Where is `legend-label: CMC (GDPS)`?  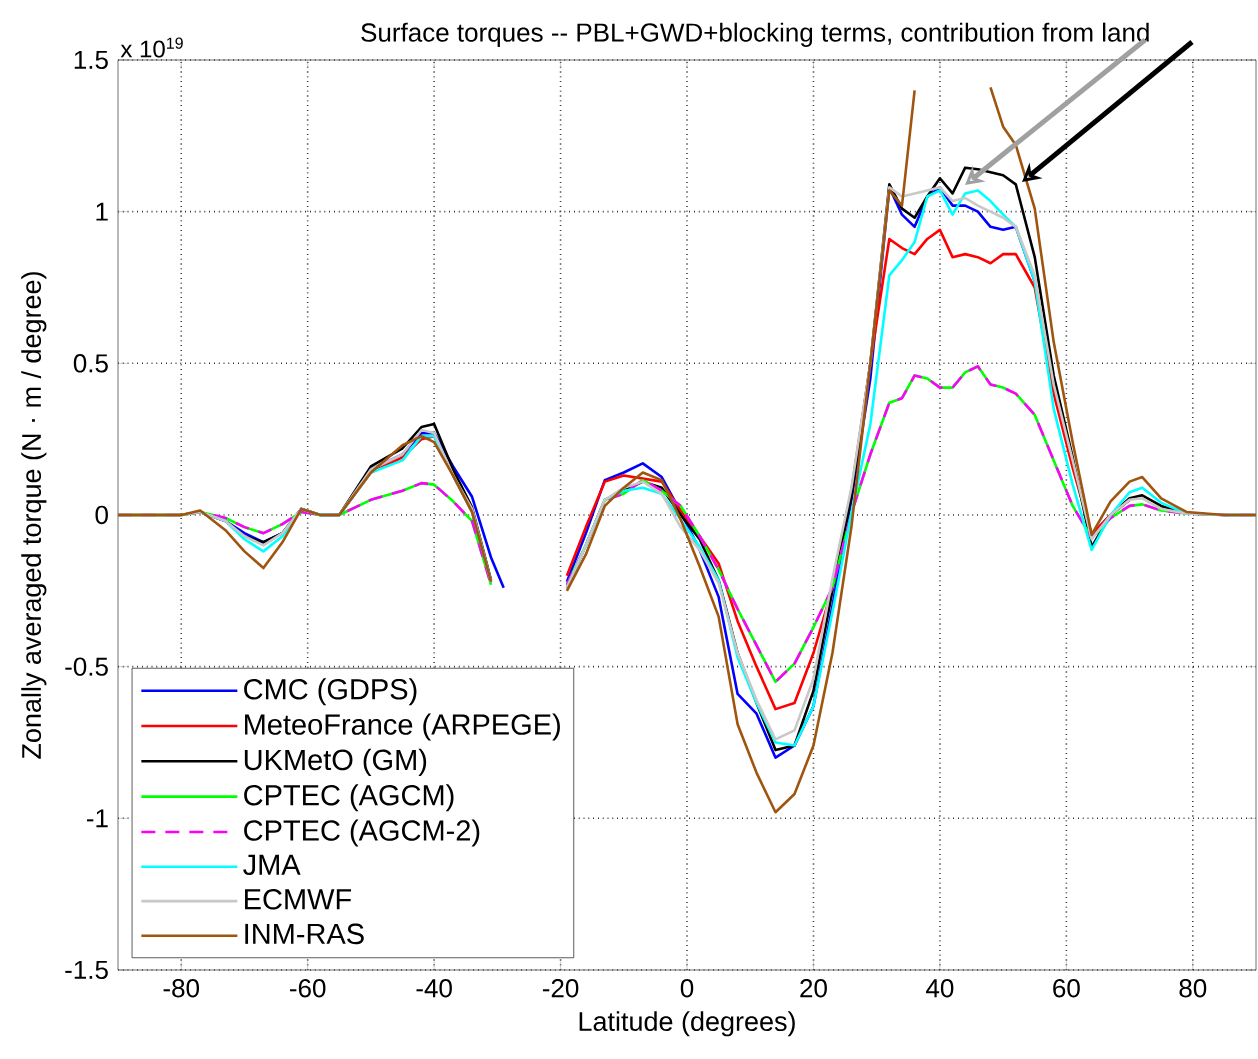
legend-label: CMC (GDPS) is located at coordinates (330, 692).